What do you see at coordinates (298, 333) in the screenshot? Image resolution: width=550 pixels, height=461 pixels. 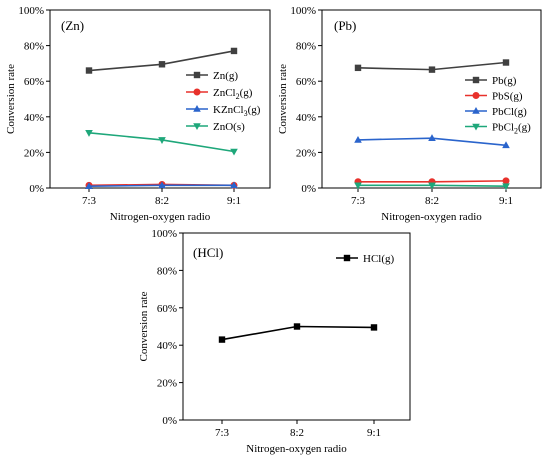 I see `series-hclg` at bounding box center [298, 333].